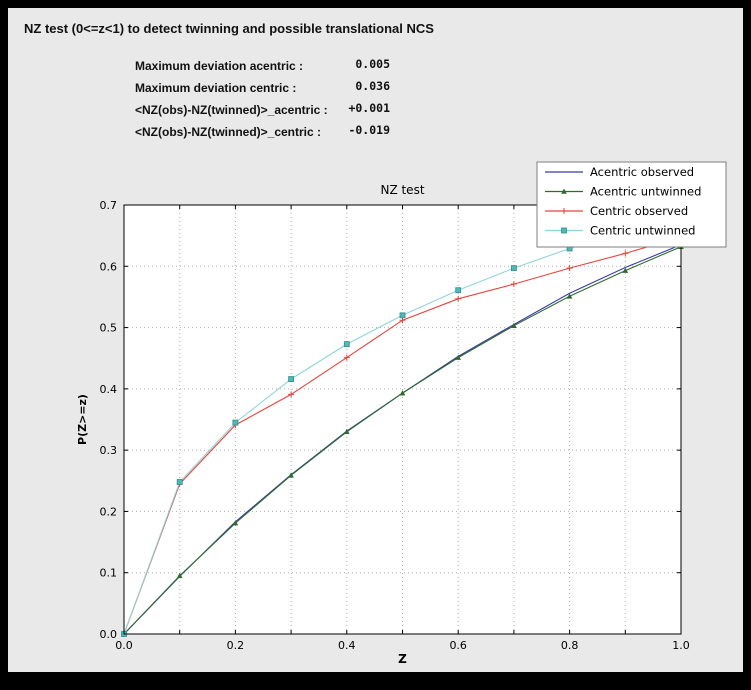 This screenshot has width=751, height=690. What do you see at coordinates (109, 511) in the screenshot?
I see `y-tick-label: 0.2` at bounding box center [109, 511].